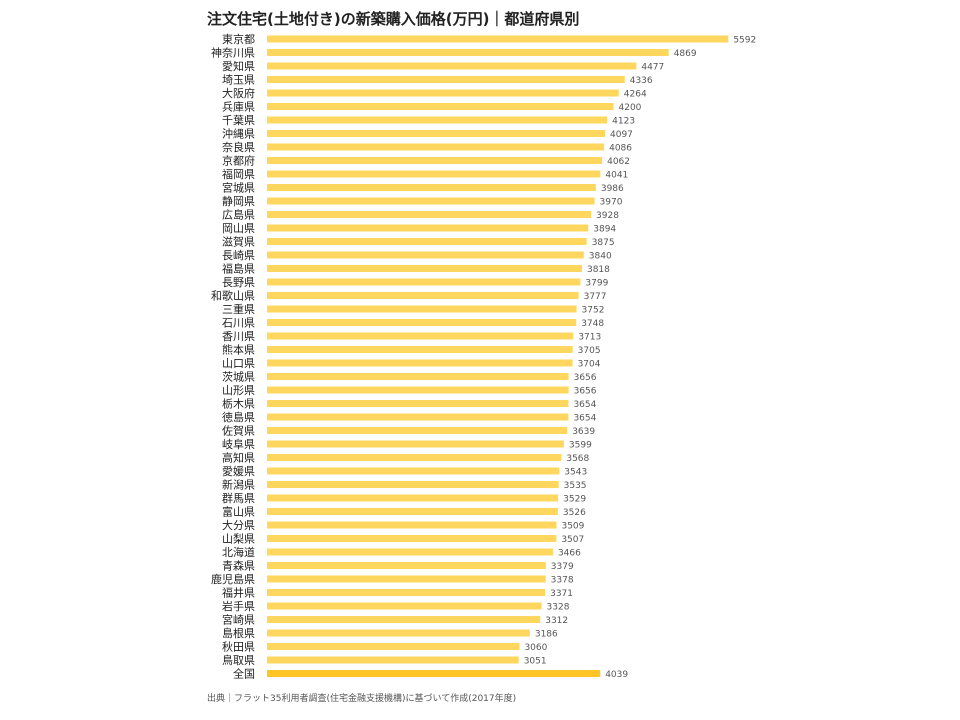  Describe the element at coordinates (585, 392) in the screenshot. I see `value-label: 3656` at that location.